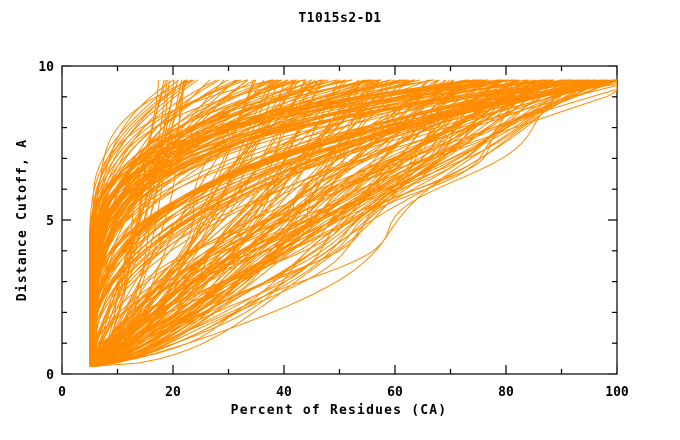 Image resolution: width=680 pixels, height=440 pixels. Describe the element at coordinates (395, 392) in the screenshot. I see `x-tick-label: 60` at that location.